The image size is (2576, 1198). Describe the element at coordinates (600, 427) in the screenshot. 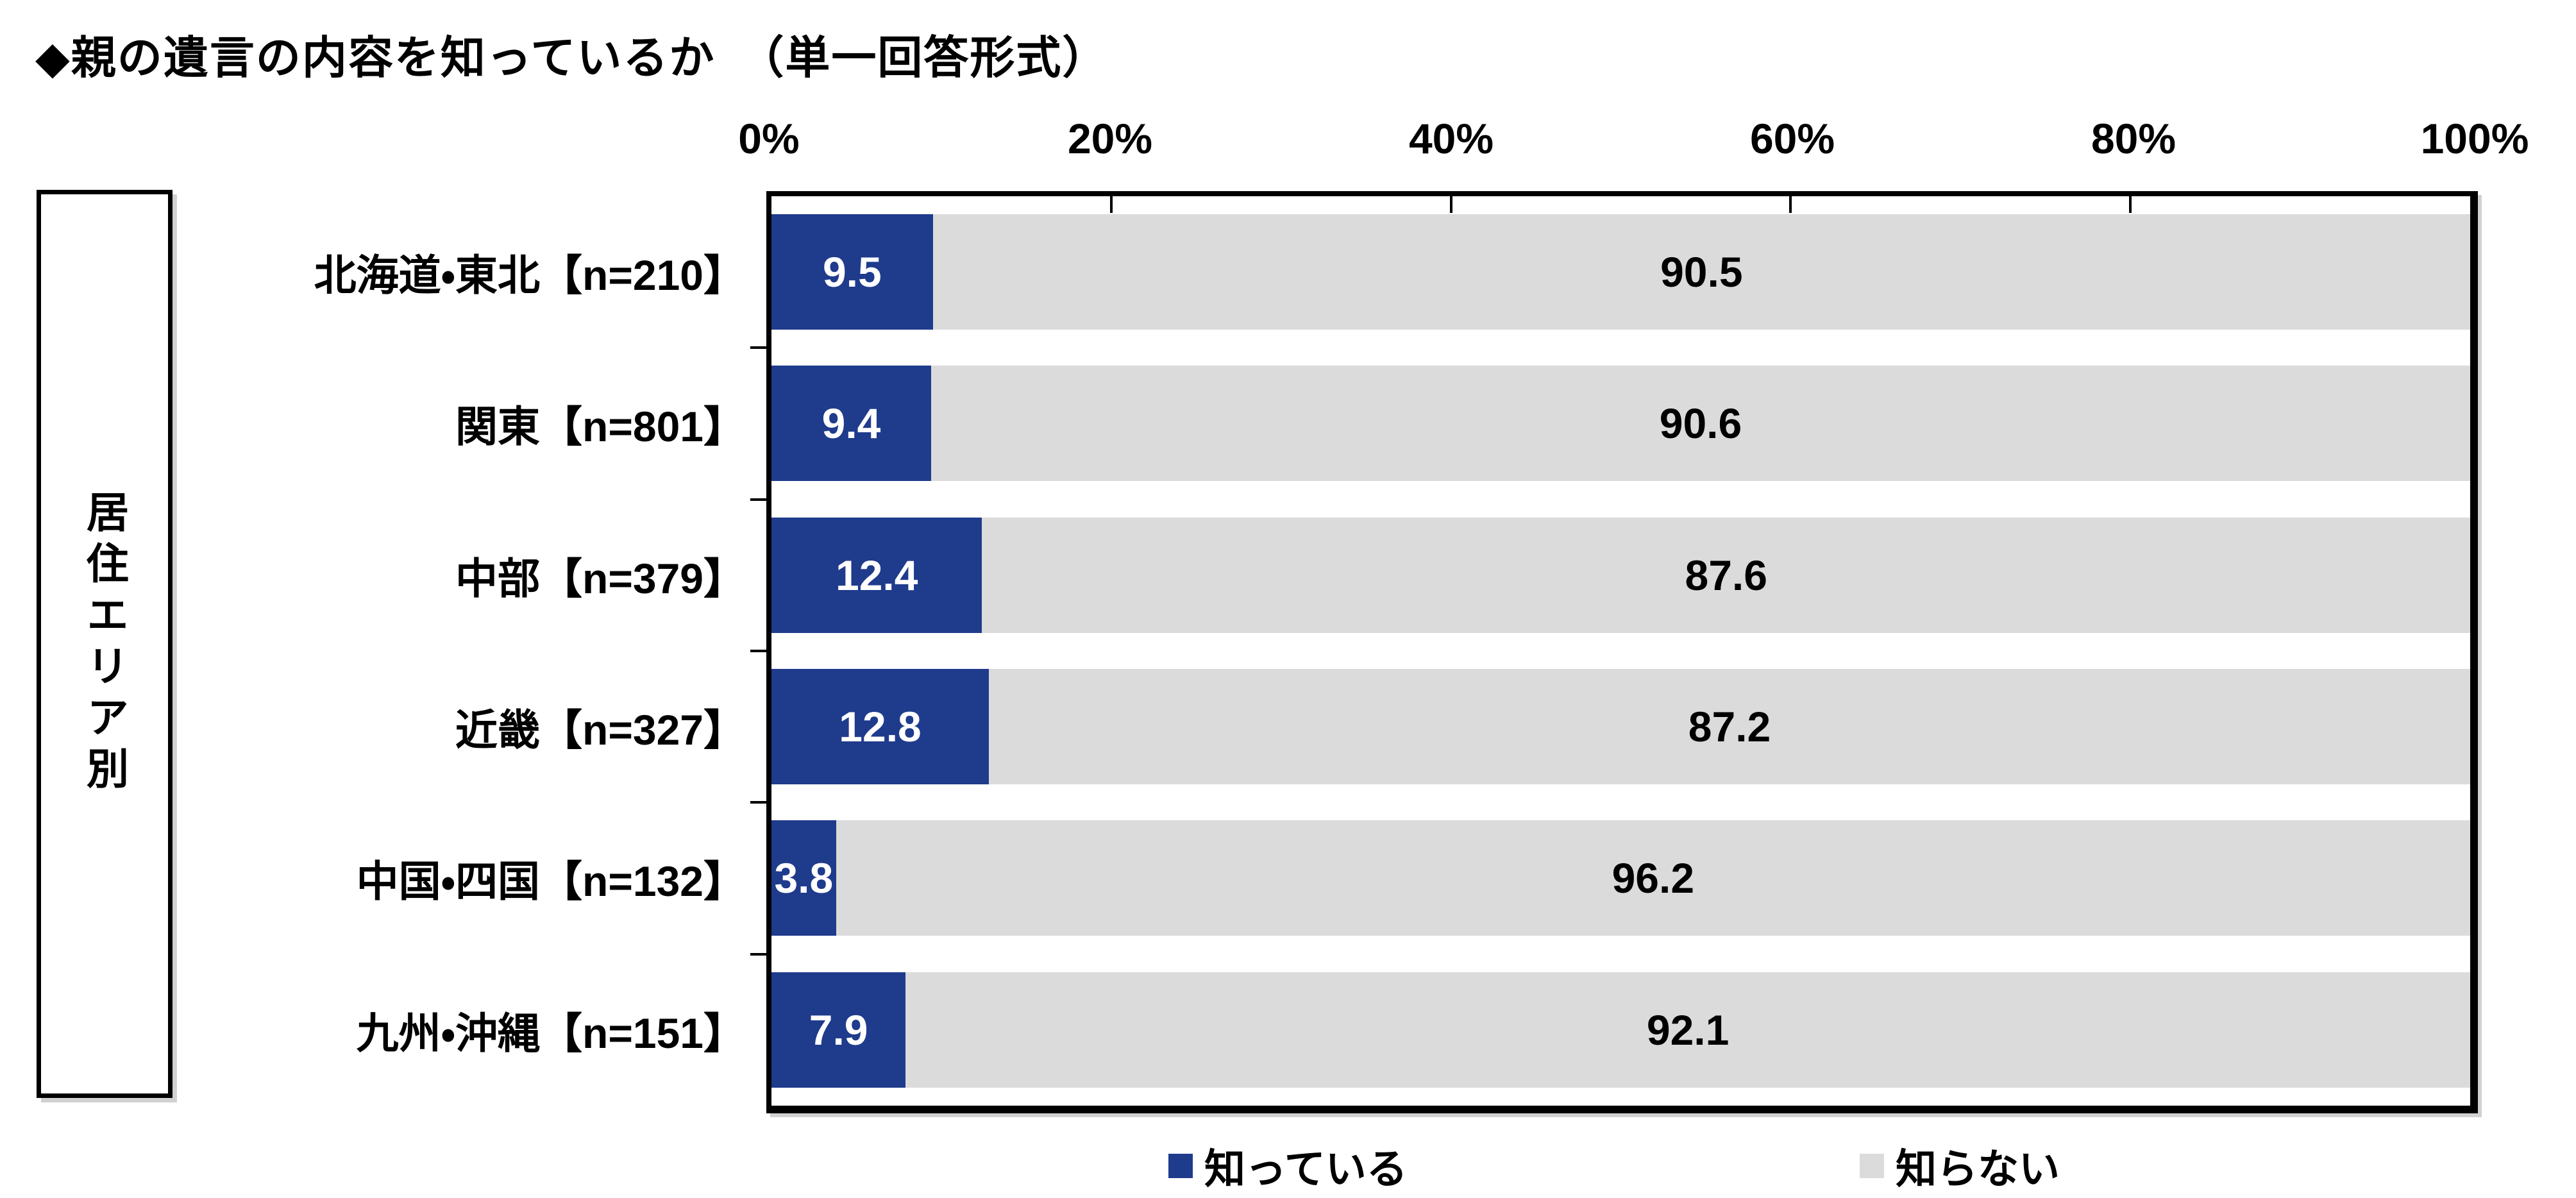

I see `category-label: 関東【n=801】` at that location.